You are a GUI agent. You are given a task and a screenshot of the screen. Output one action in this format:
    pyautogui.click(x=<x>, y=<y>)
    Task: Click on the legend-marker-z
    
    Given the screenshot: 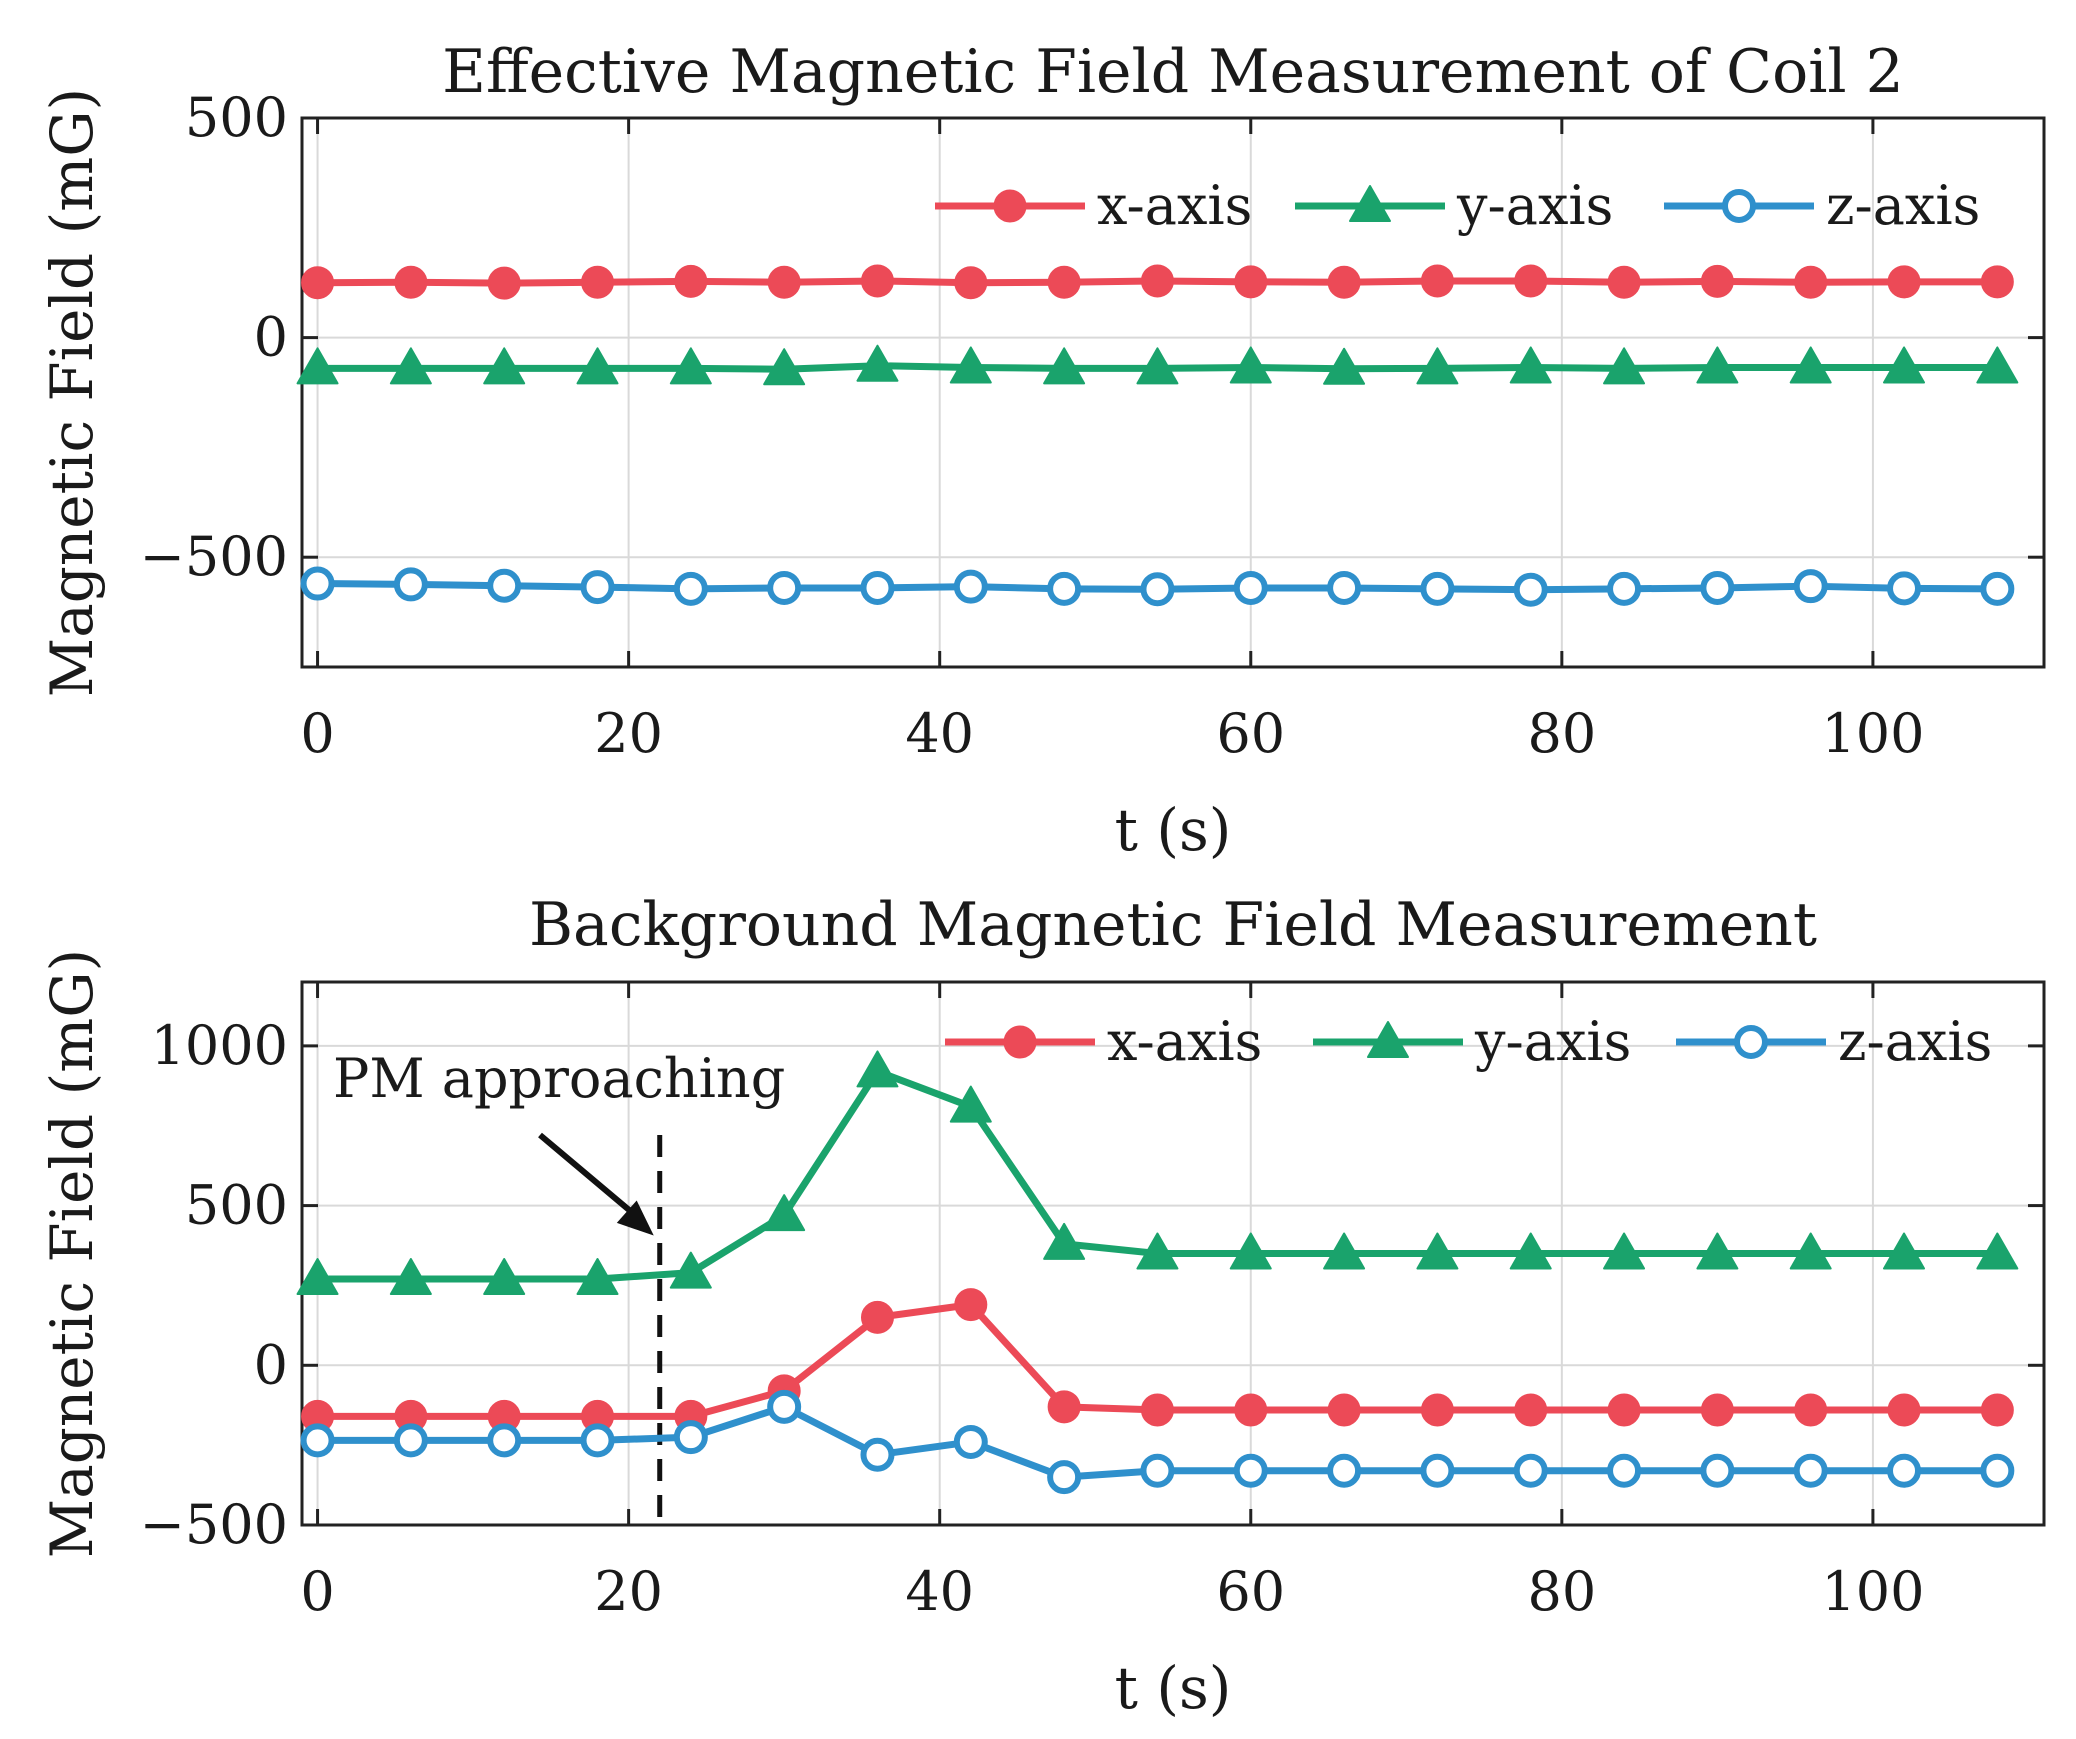 What is the action you would take?
    pyautogui.click(x=1739, y=206)
    